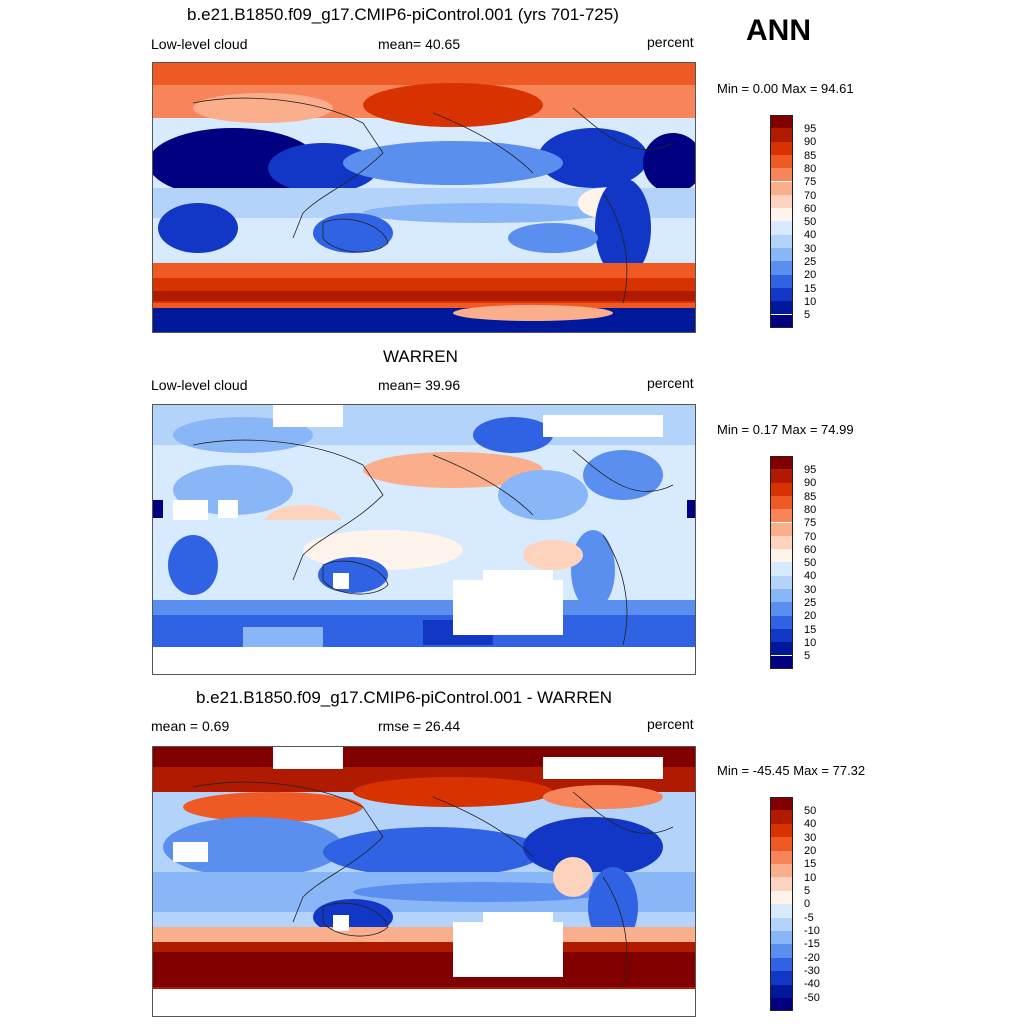  What do you see at coordinates (810, 537) in the screenshot?
I see `panel2-colorbar-tick: 70` at bounding box center [810, 537].